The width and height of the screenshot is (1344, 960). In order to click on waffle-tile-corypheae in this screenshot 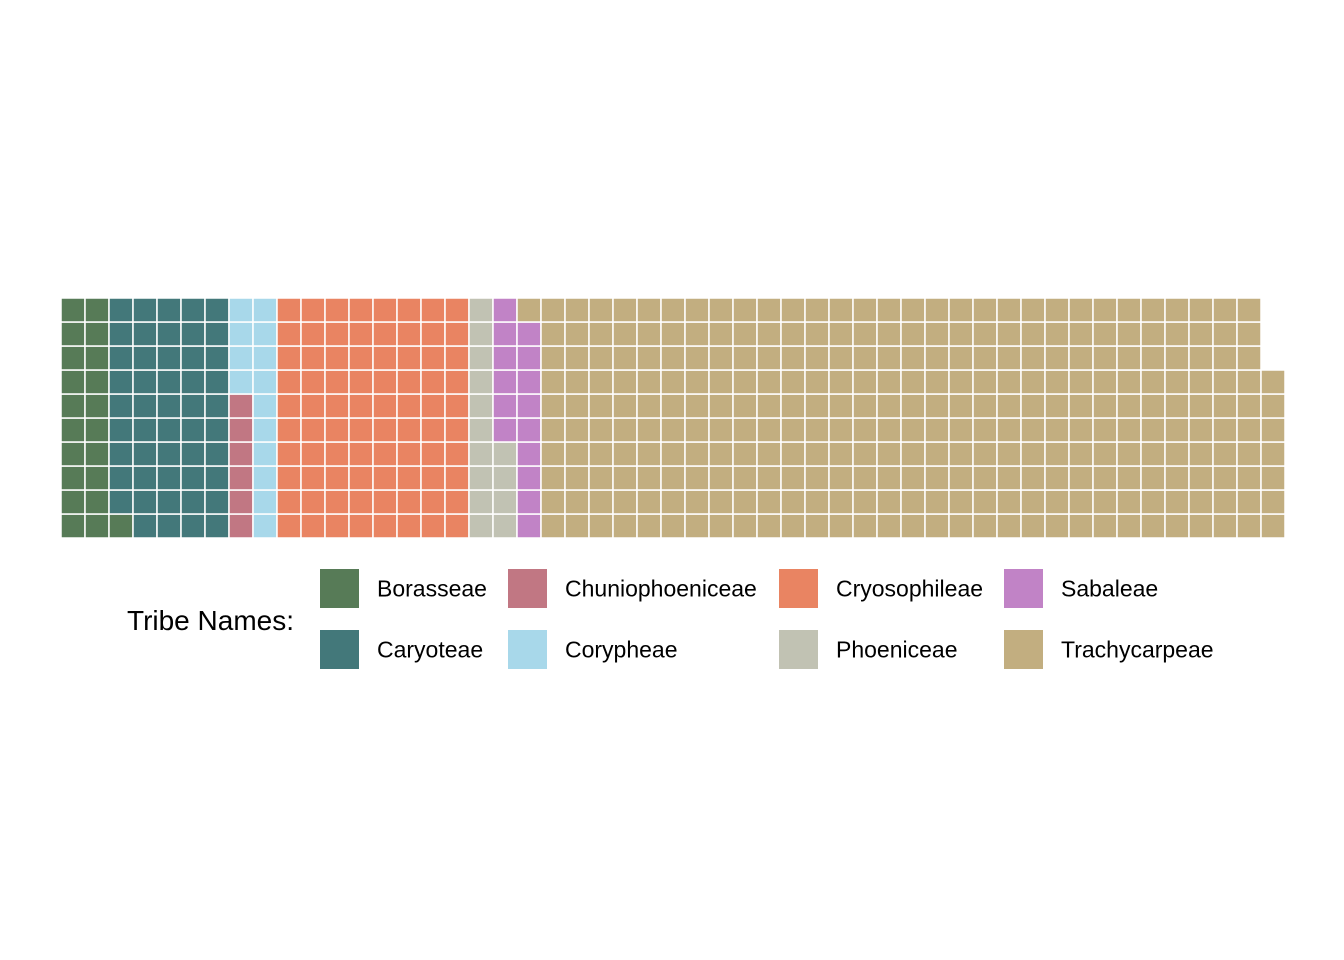, I will do `click(241, 358)`.